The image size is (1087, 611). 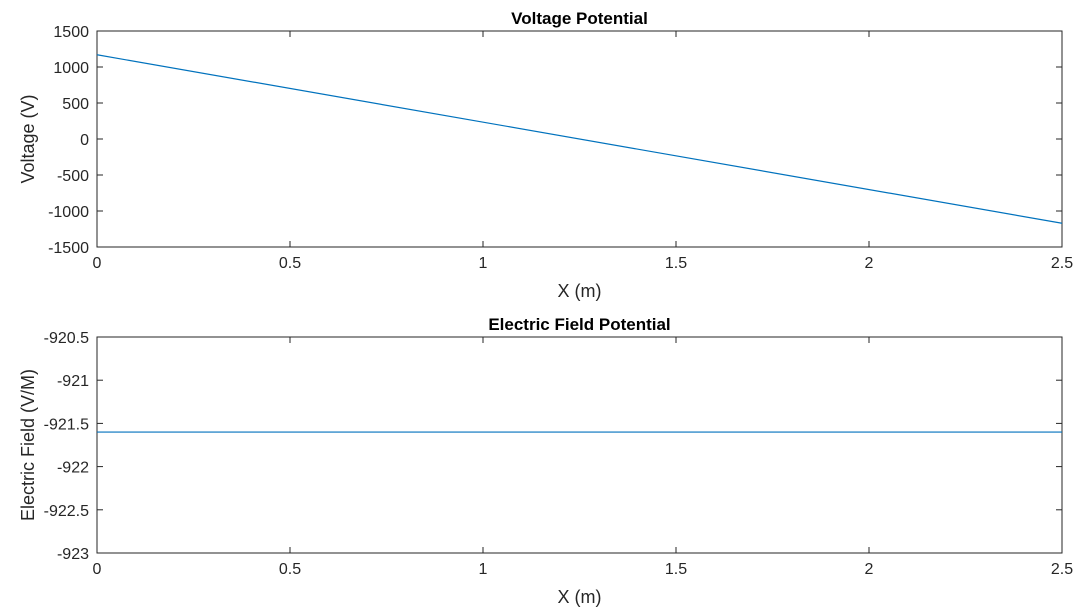 What do you see at coordinates (73, 176) in the screenshot?
I see `y-tick-label: -500` at bounding box center [73, 176].